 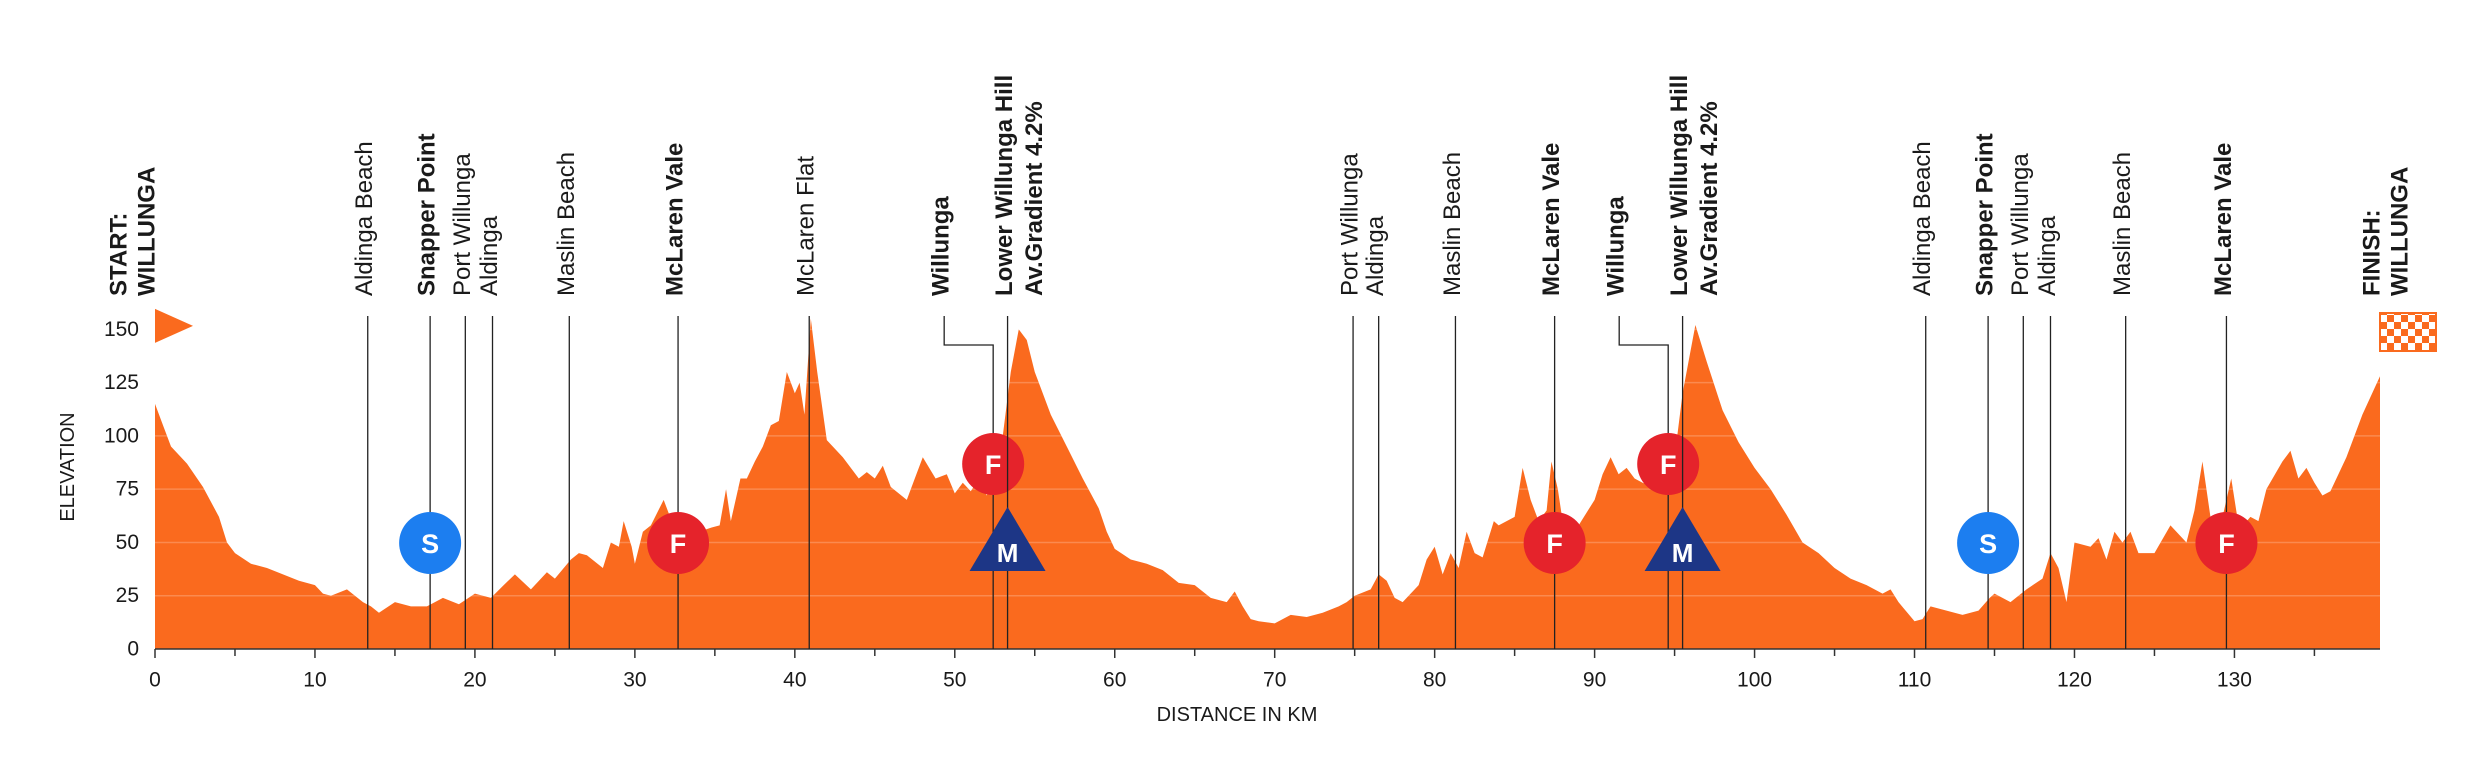 I want to click on x-tick-label: 100, so click(x=1754, y=680).